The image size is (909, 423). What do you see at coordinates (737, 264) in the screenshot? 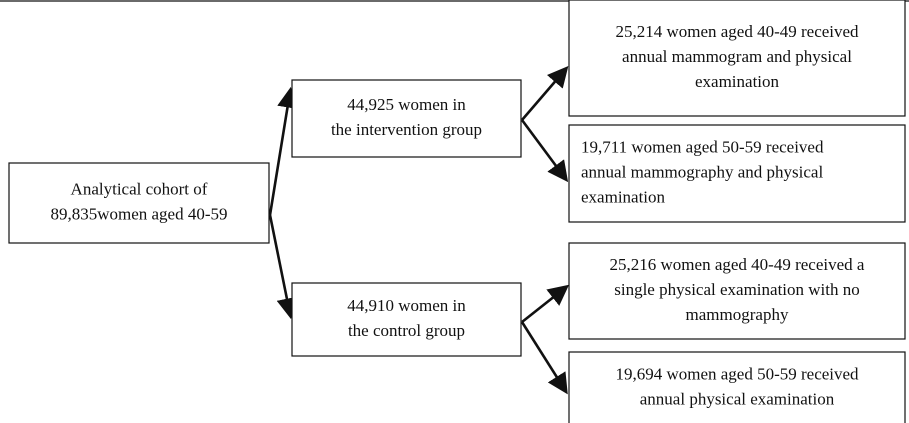
I see `box-text: 25,216 women aged 40-49 received a` at bounding box center [737, 264].